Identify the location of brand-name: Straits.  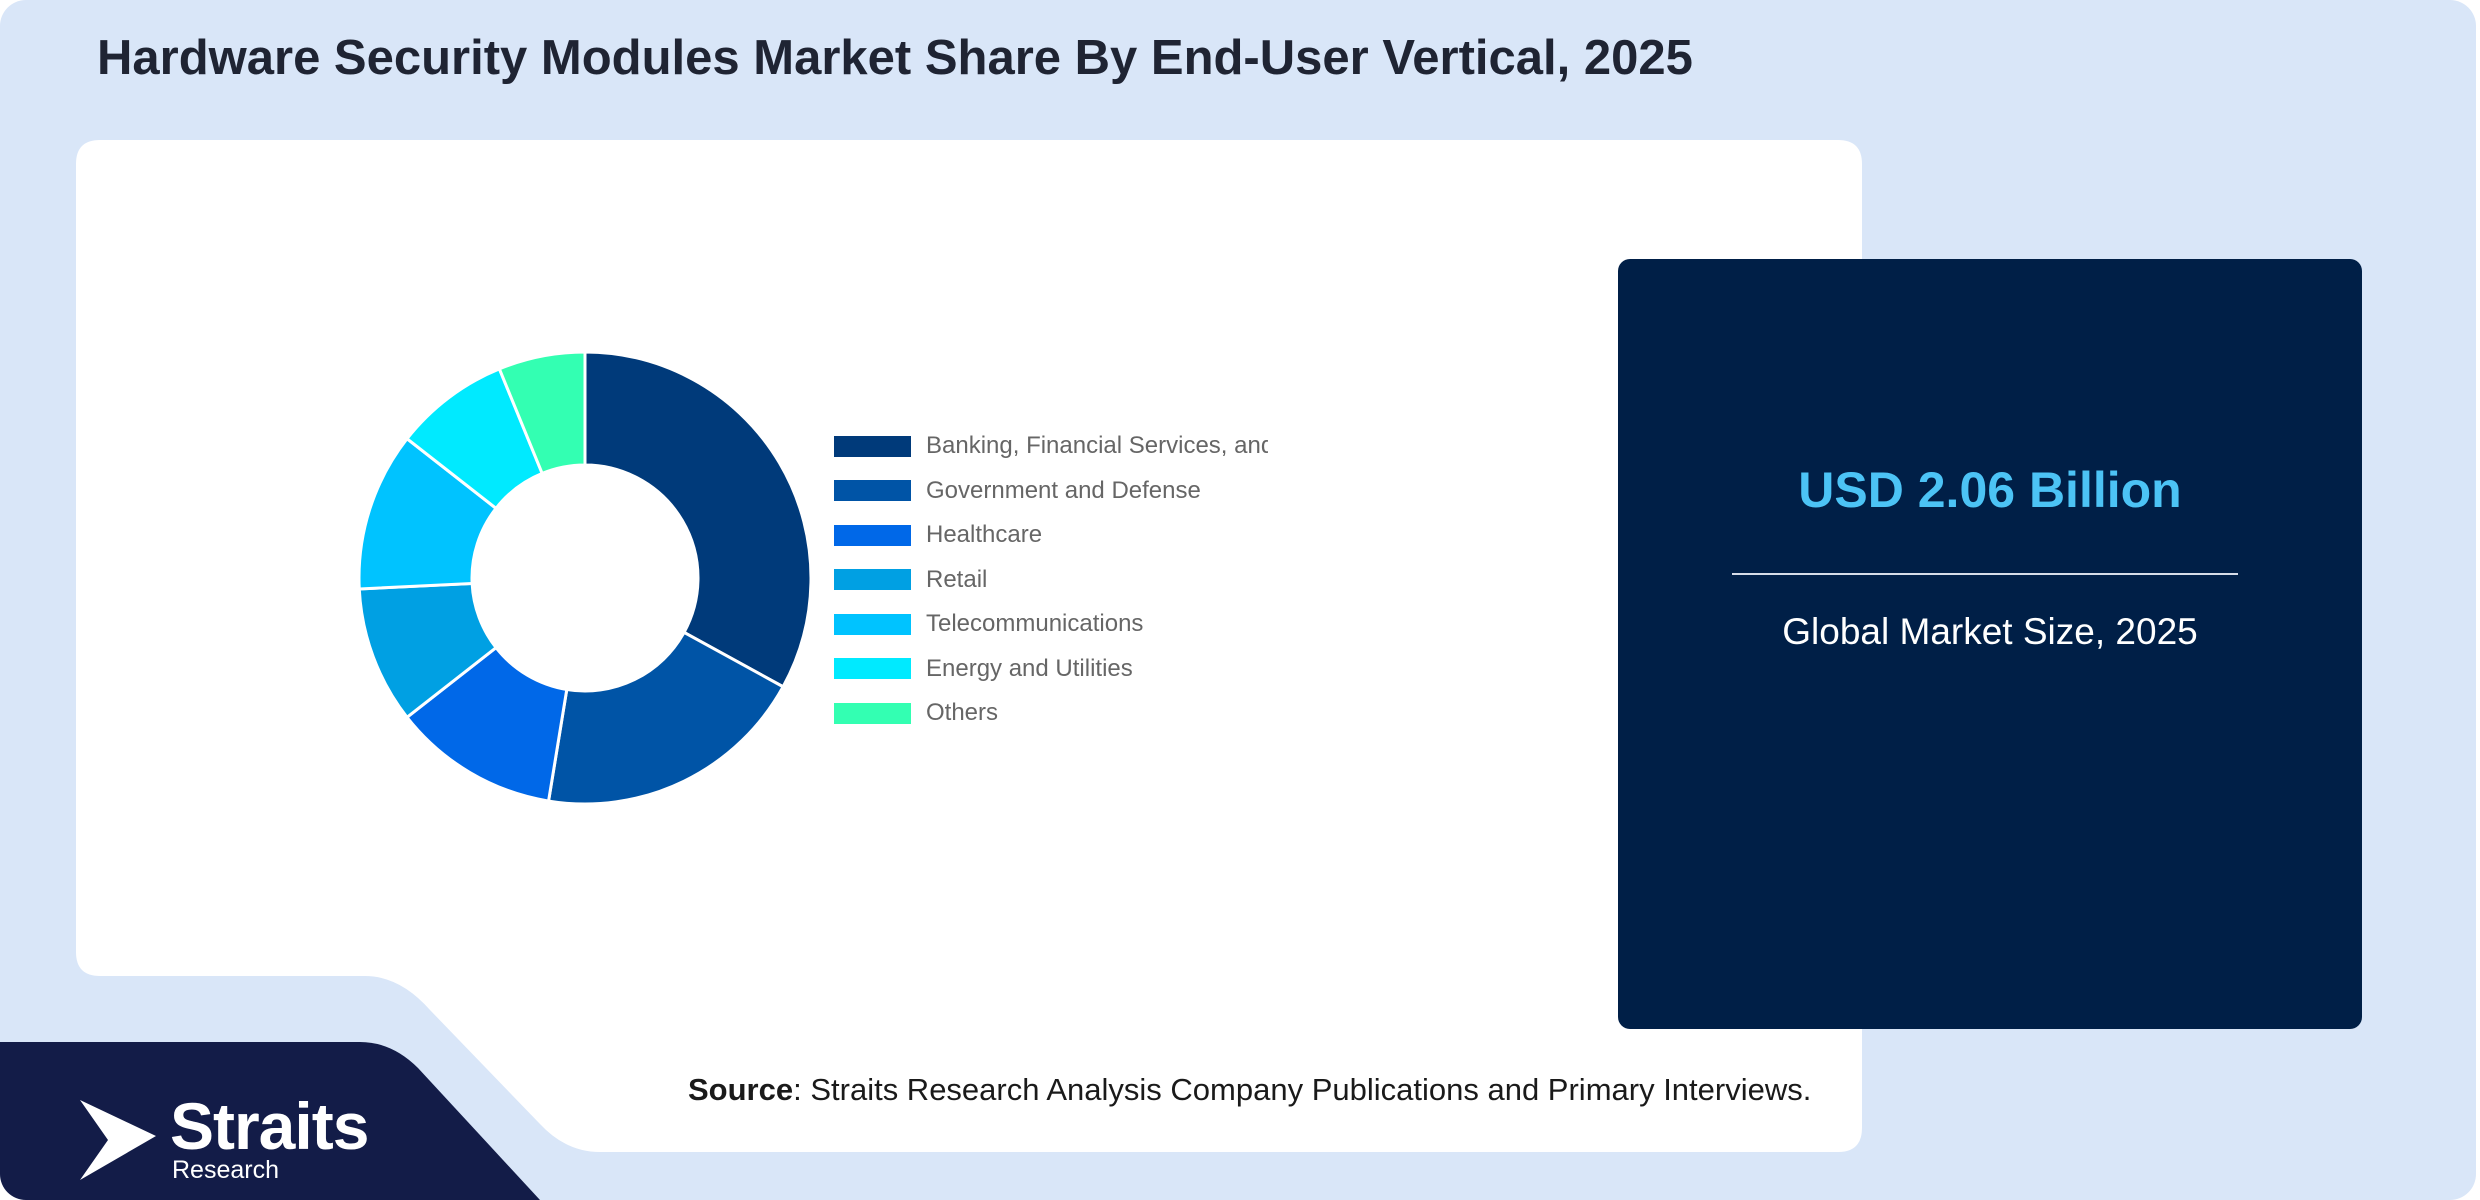
(269, 1126).